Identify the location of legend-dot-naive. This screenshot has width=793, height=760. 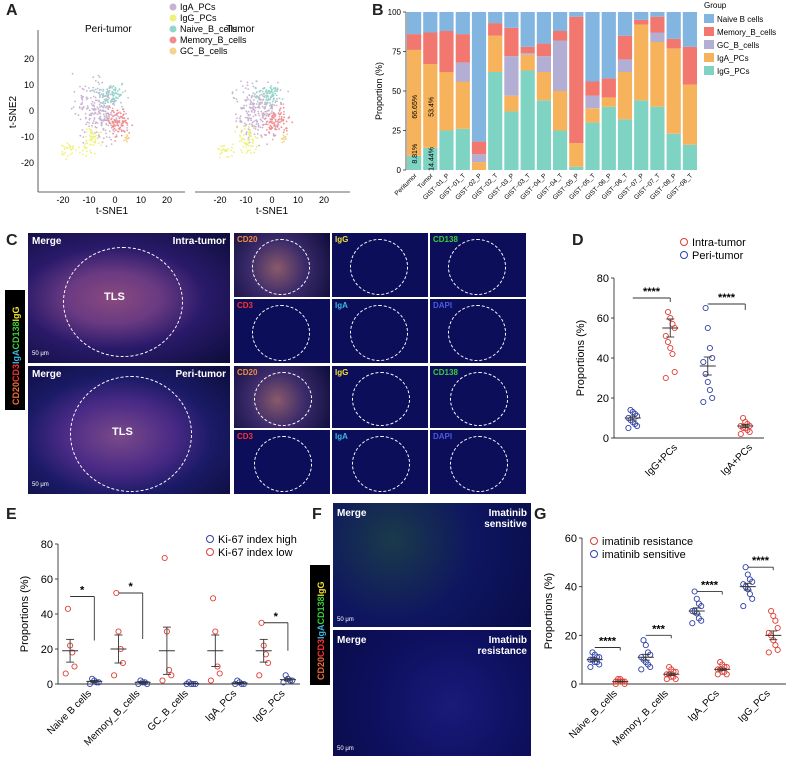
(173, 29).